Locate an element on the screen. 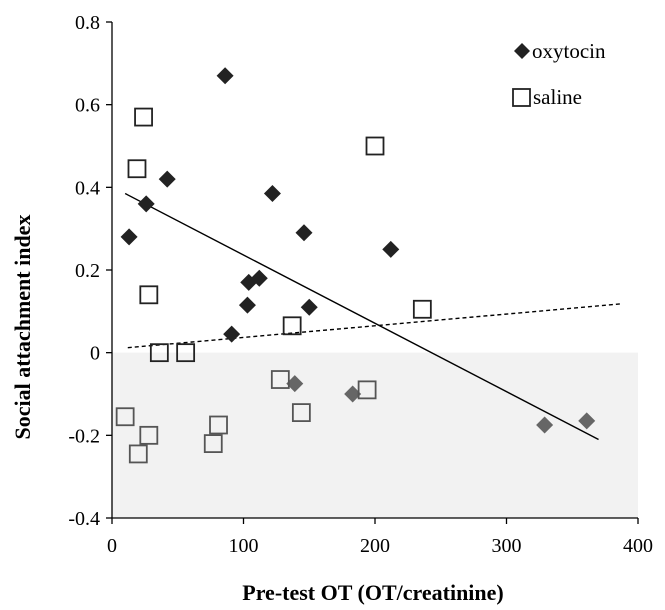 Image resolution: width=665 pixels, height=610 pixels. y-tick-label: -0.4 is located at coordinates (84, 519).